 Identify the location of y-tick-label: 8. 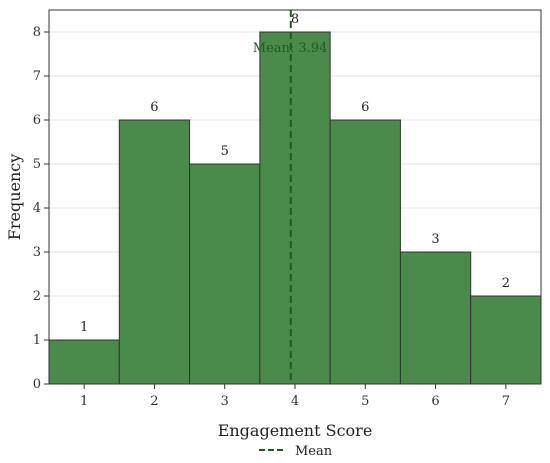
(37, 32).